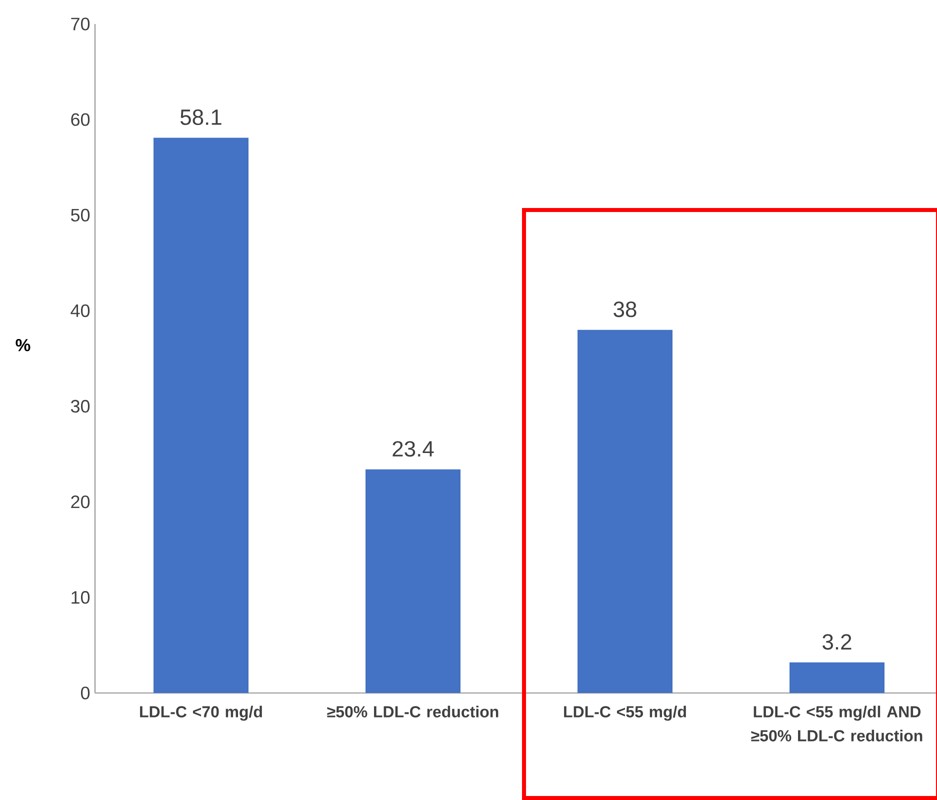  What do you see at coordinates (80, 406) in the screenshot?
I see `y-tick-label: 30` at bounding box center [80, 406].